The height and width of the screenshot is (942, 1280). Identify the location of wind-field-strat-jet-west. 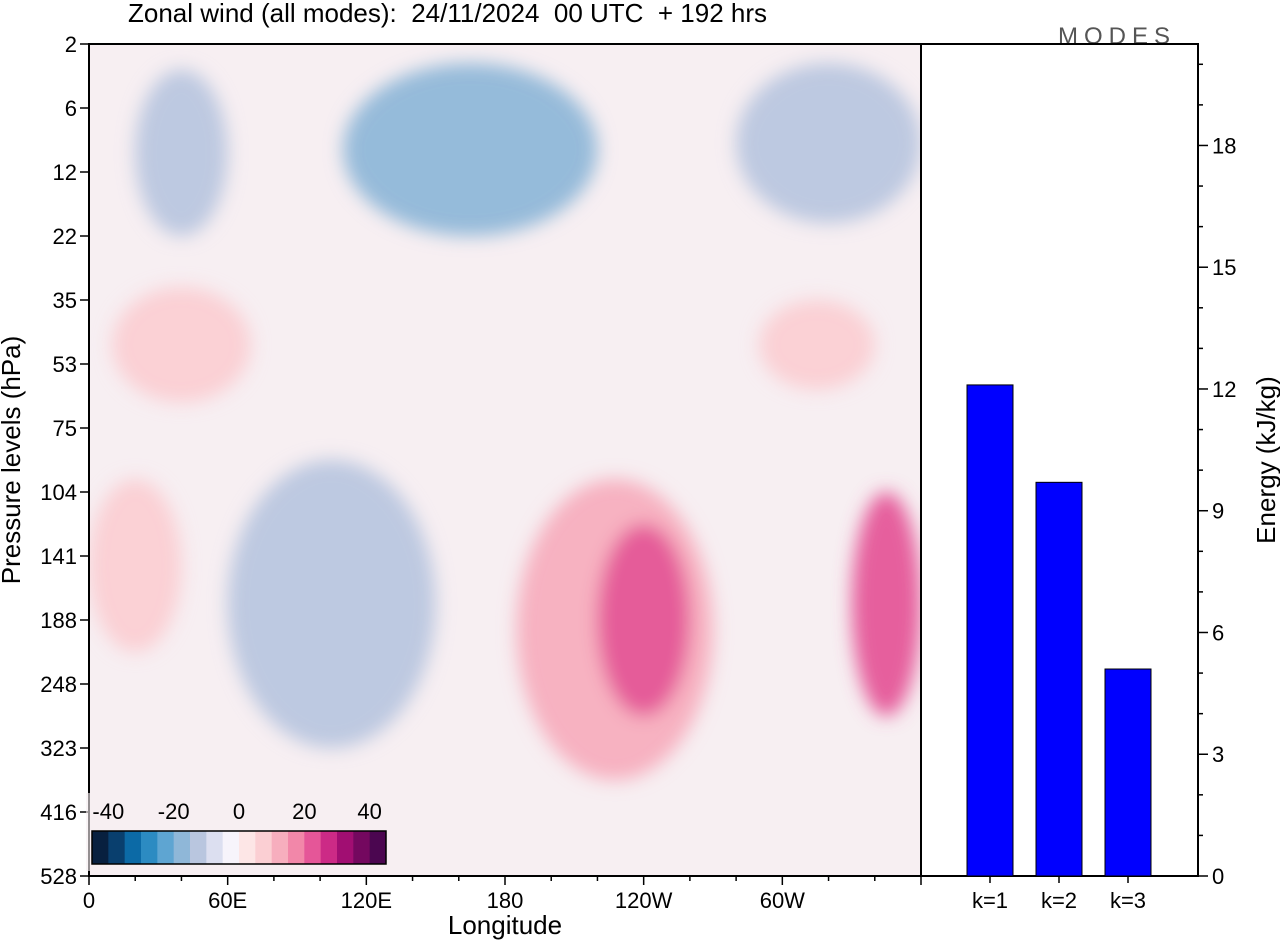
(828, 143).